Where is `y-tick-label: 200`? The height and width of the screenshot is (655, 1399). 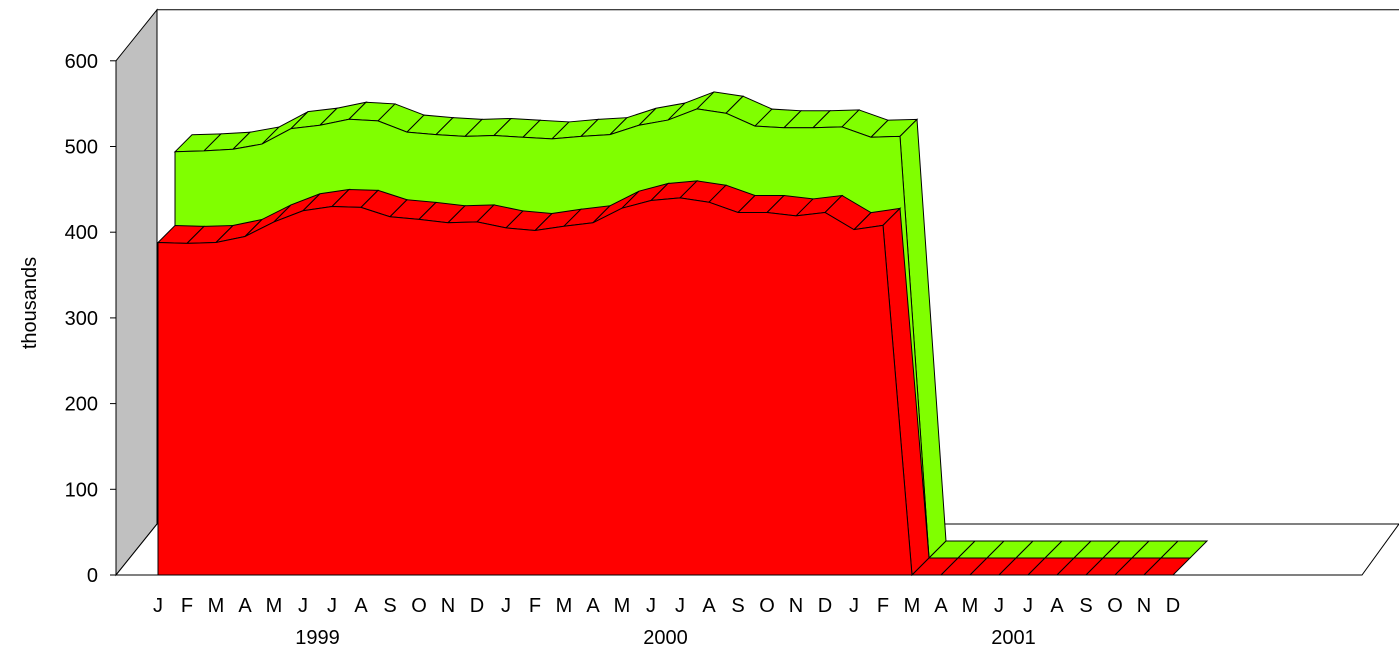
y-tick-label: 200 is located at coordinates (81, 405).